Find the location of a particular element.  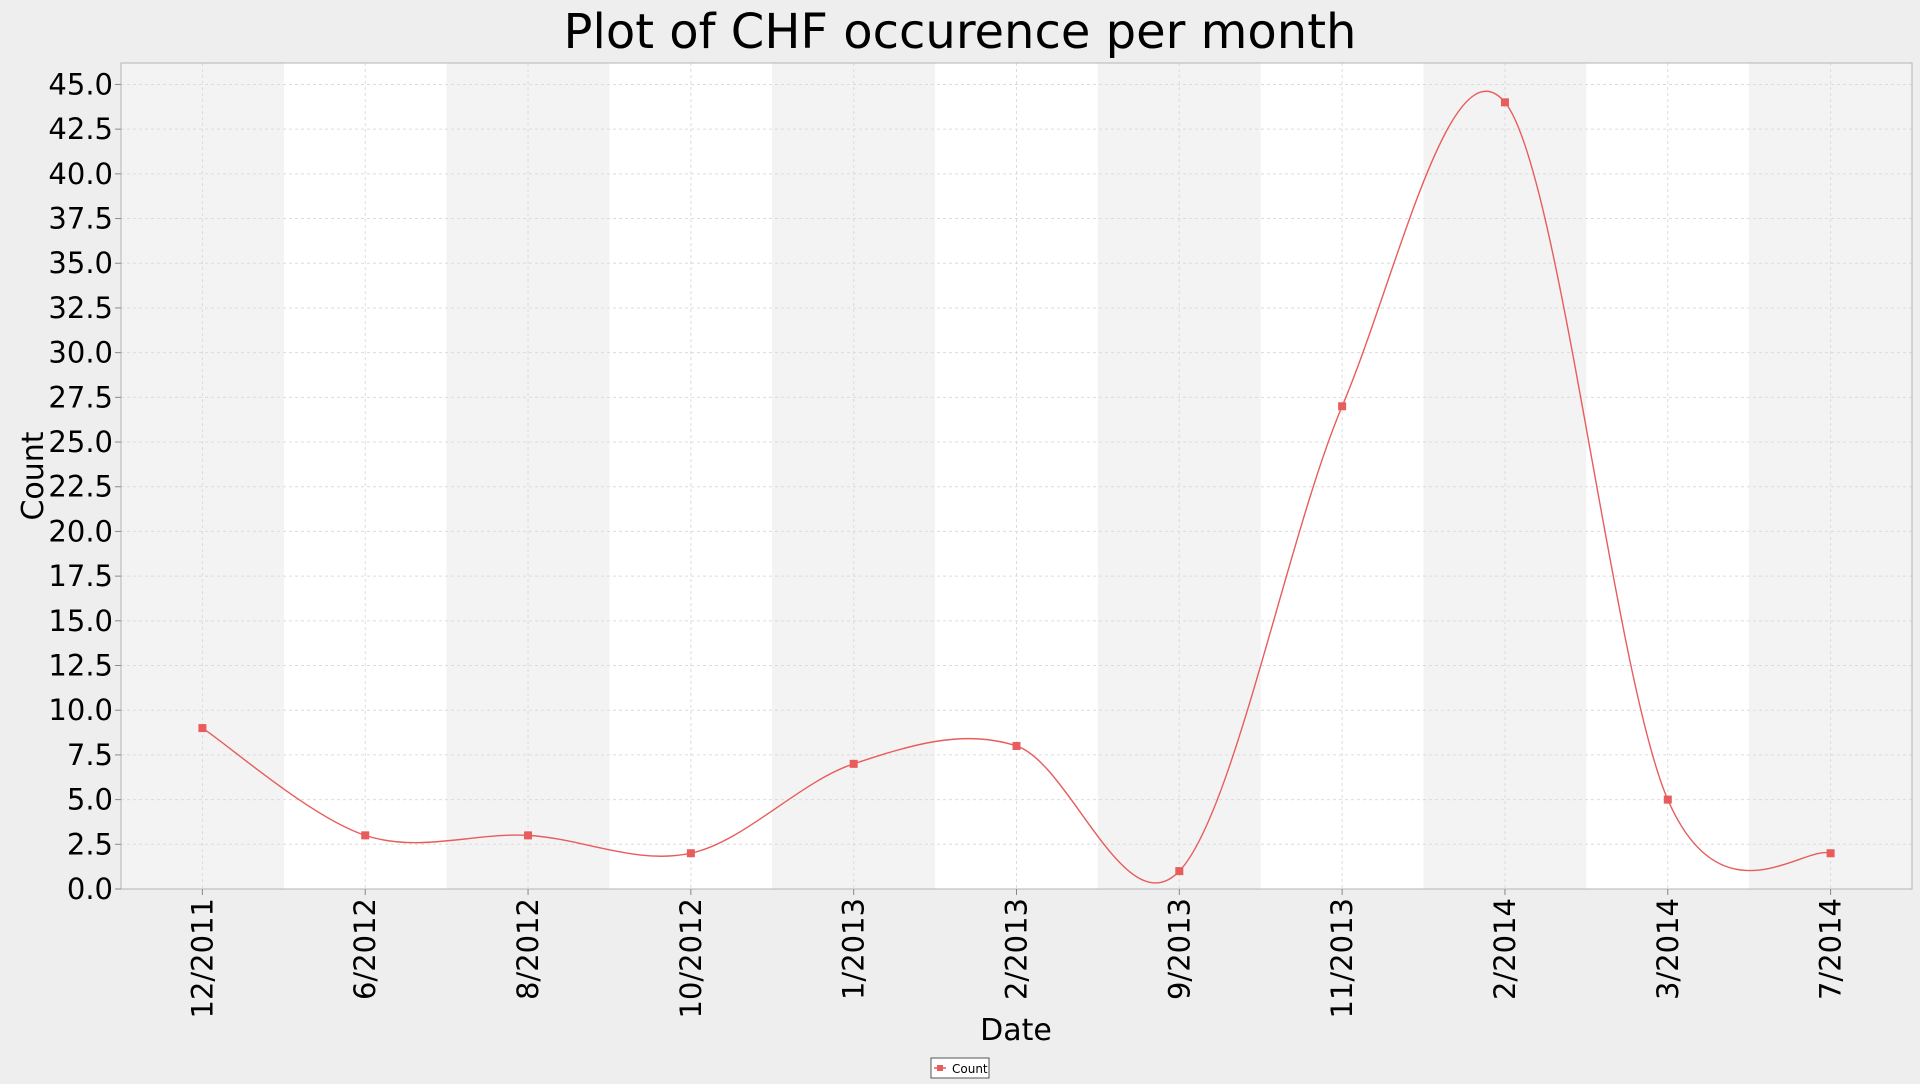

y-tick-label: 22.5 is located at coordinates (80, 487).